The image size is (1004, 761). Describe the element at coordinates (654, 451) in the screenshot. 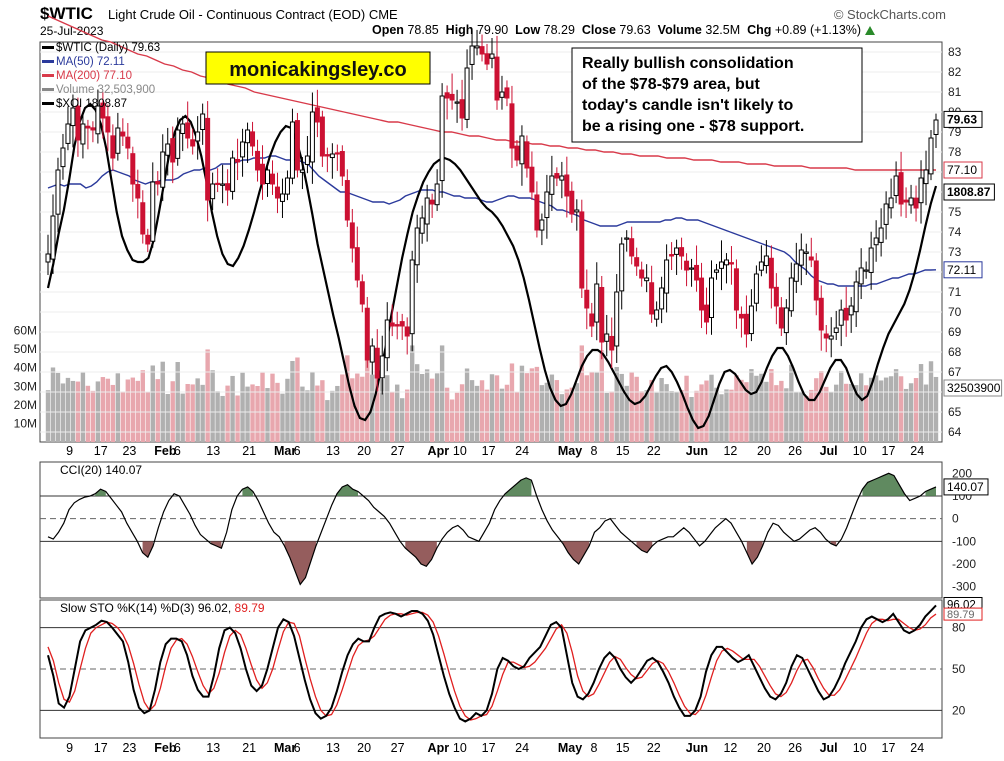

I see `x-tick-label: 22` at that location.